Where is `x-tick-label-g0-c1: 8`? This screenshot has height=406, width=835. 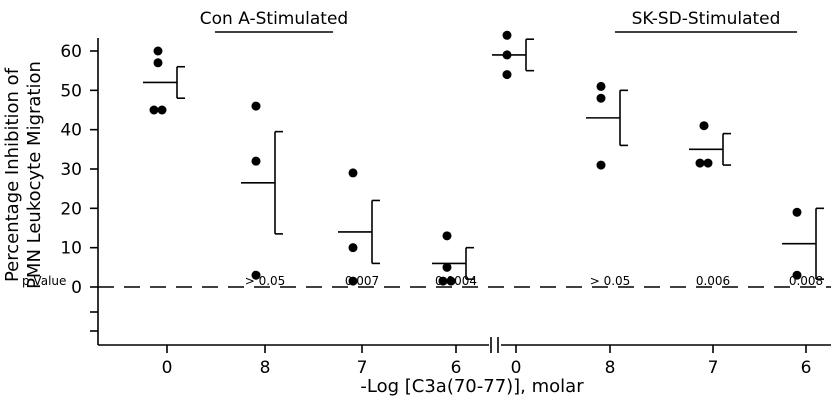 x-tick-label-g0-c1: 8 is located at coordinates (265, 368).